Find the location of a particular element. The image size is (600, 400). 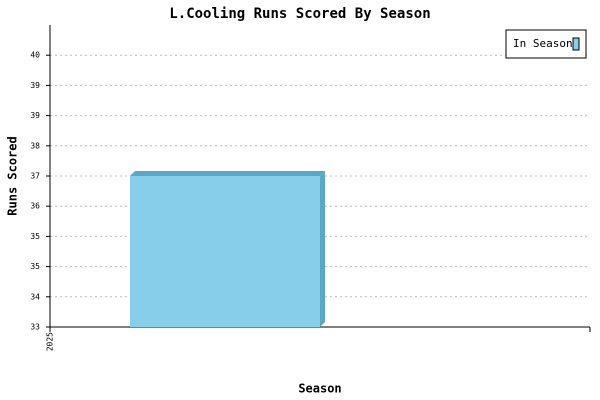

y-tick-label: 37 is located at coordinates (35, 176).